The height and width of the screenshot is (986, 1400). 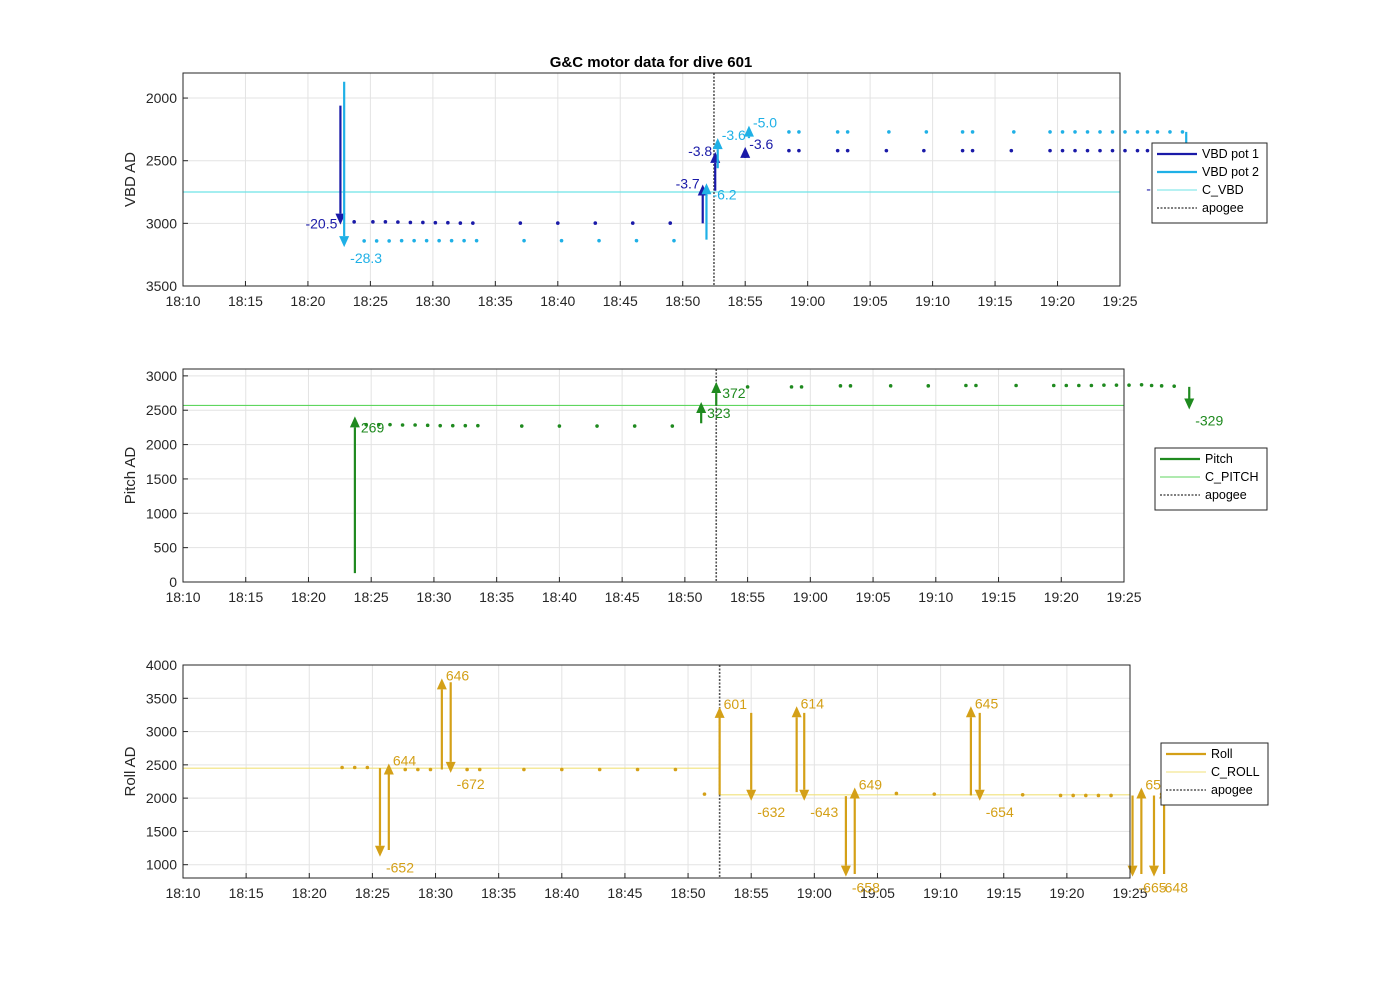 I want to click on x-tick-label: 19:25, so click(x=1129, y=893).